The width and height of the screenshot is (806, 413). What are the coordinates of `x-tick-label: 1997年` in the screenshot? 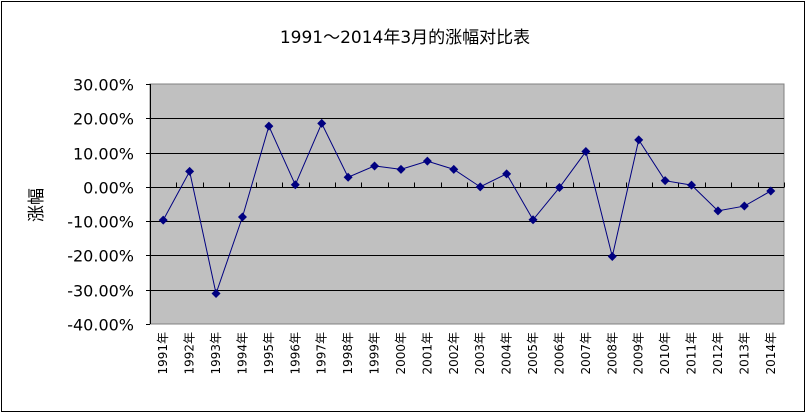 It's located at (322, 353).